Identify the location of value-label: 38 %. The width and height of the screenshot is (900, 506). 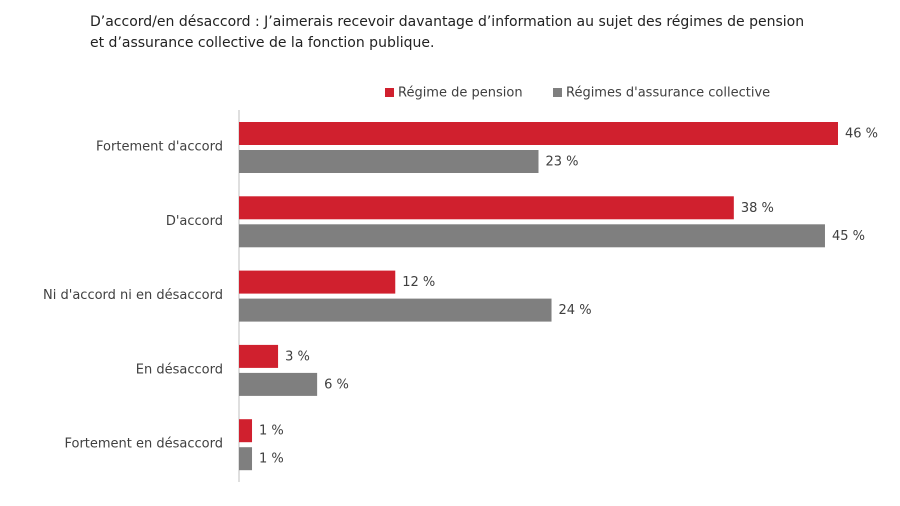
(757, 208).